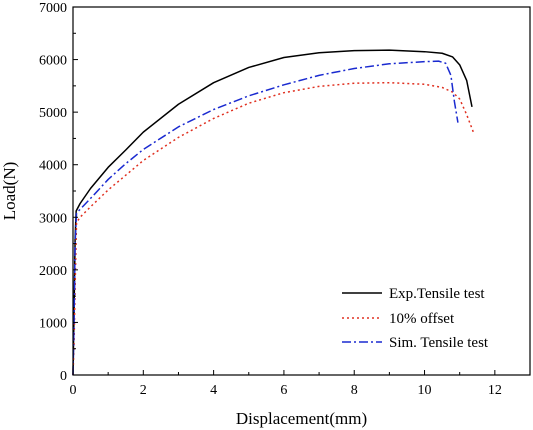 The height and width of the screenshot is (430, 533). What do you see at coordinates (425, 390) in the screenshot?
I see `x-tick-label: 10` at bounding box center [425, 390].